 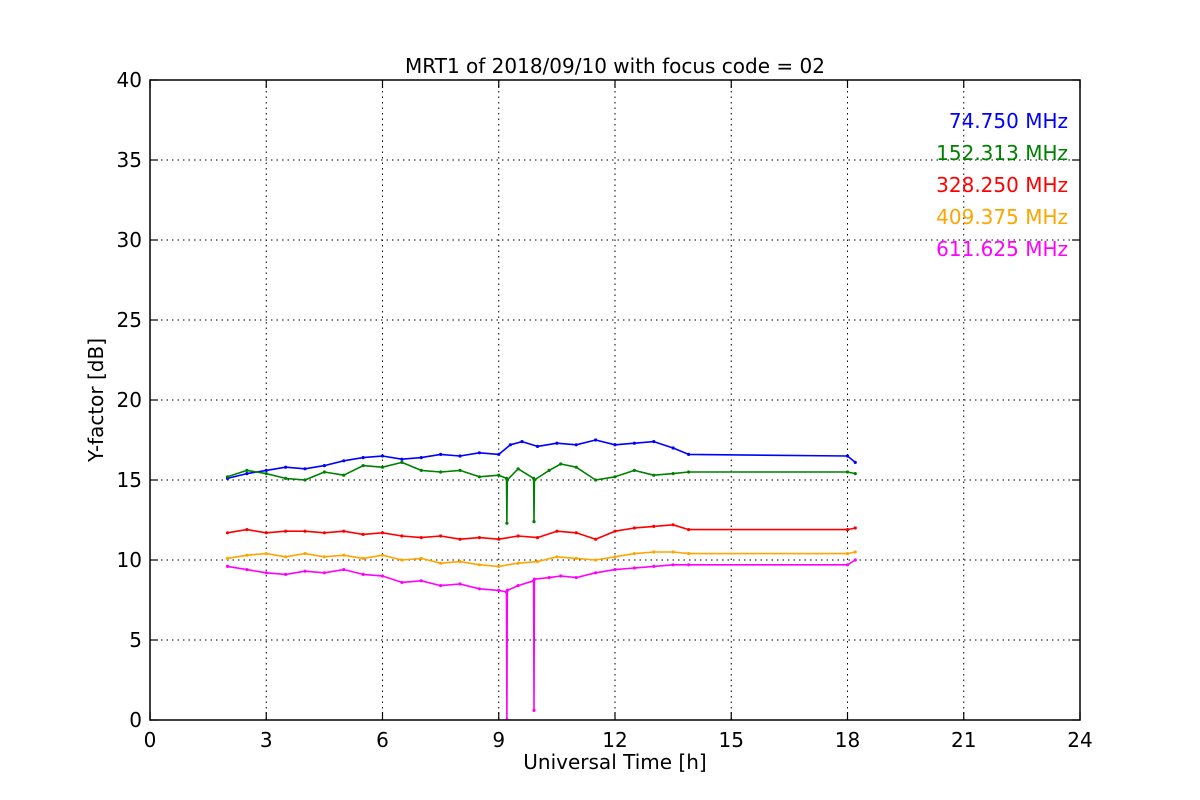 I want to click on legend-entry: 74.750 MHz, so click(x=1008, y=121).